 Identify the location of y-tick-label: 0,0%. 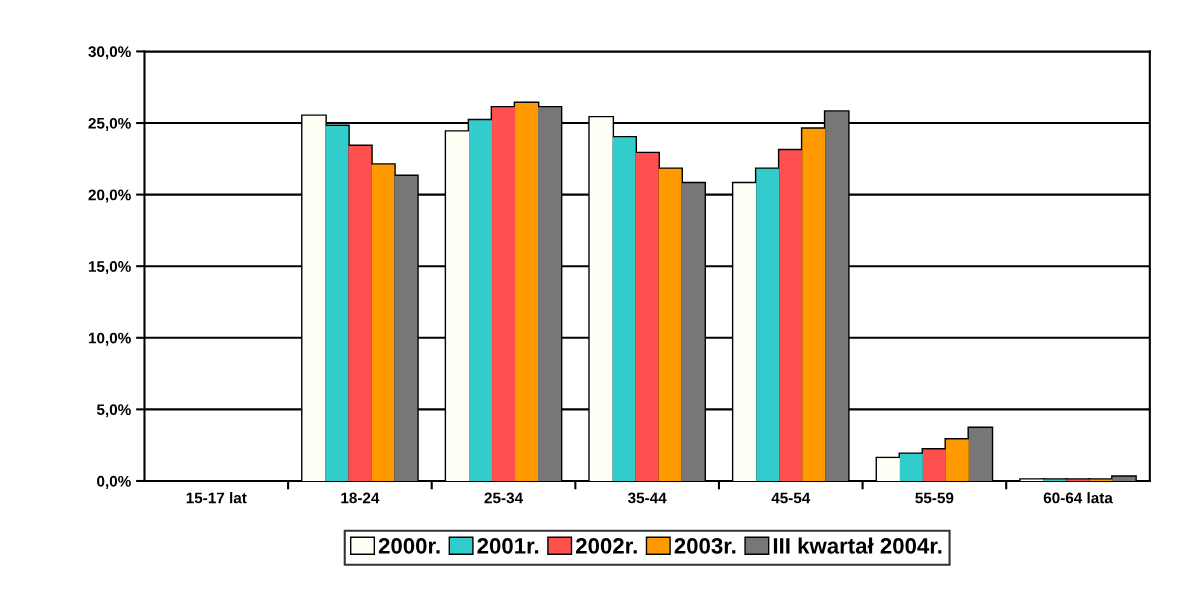
(114, 482).